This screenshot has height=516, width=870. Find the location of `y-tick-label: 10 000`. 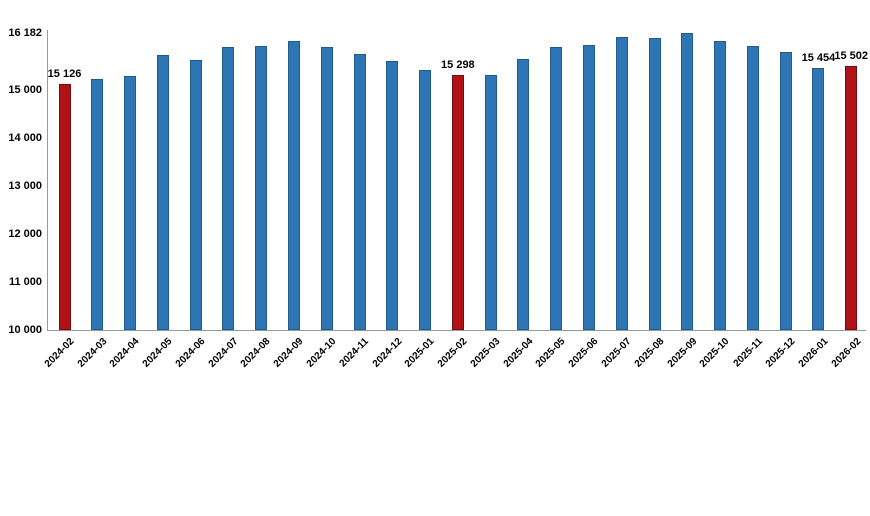

y-tick-label: 10 000 is located at coordinates (25, 330).